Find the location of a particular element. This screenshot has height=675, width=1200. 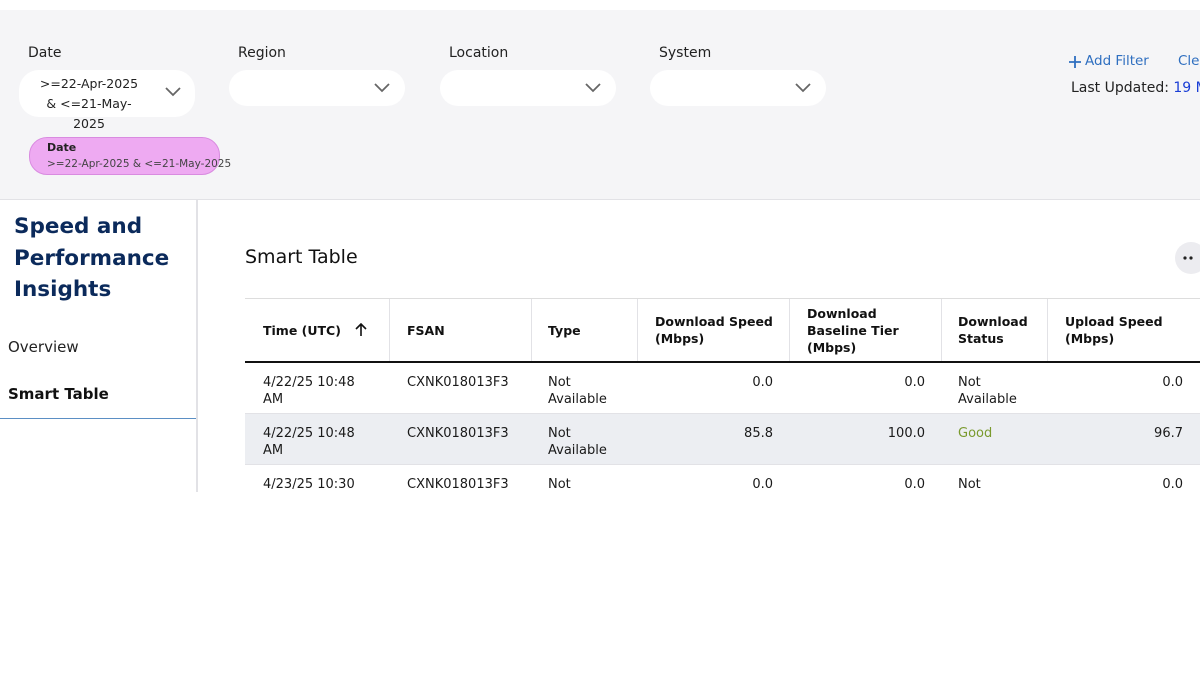

filter-select: >=22-Apr-2025 & <=21-May-2025 is located at coordinates (107, 100).